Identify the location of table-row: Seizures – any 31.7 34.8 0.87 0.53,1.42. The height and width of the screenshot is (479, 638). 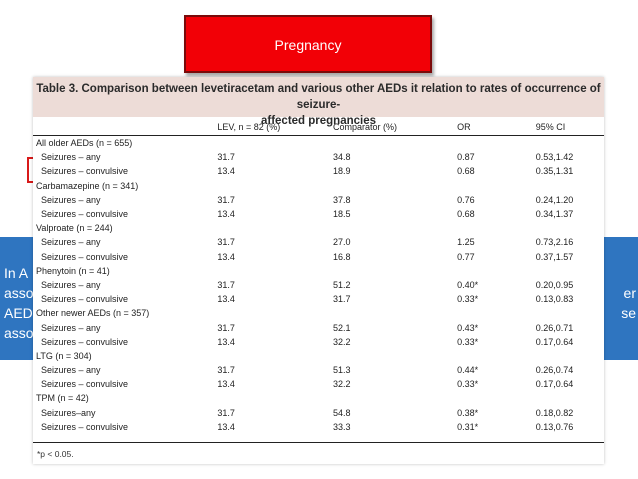
(318, 157).